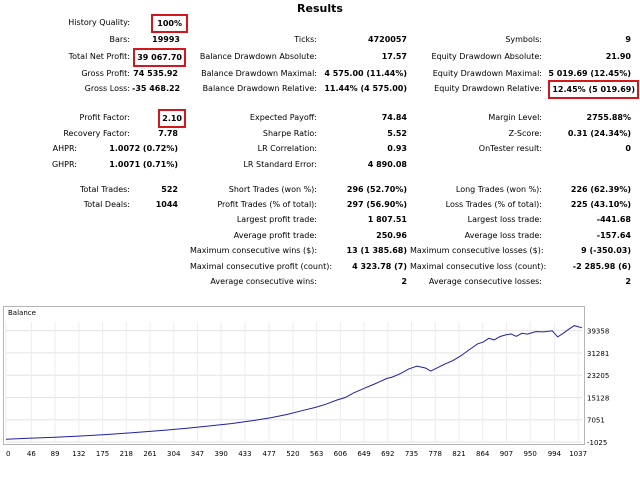 This screenshot has height=480, width=640. I want to click on x-tick-label: 606, so click(341, 454).